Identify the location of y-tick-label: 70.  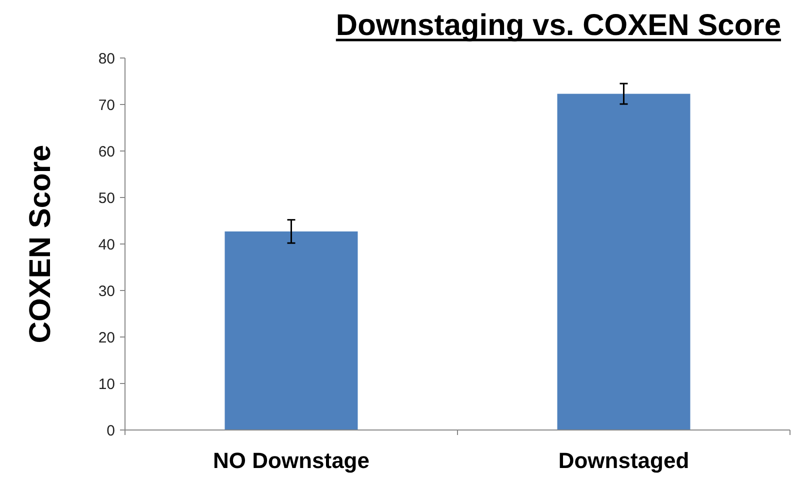
(106, 105).